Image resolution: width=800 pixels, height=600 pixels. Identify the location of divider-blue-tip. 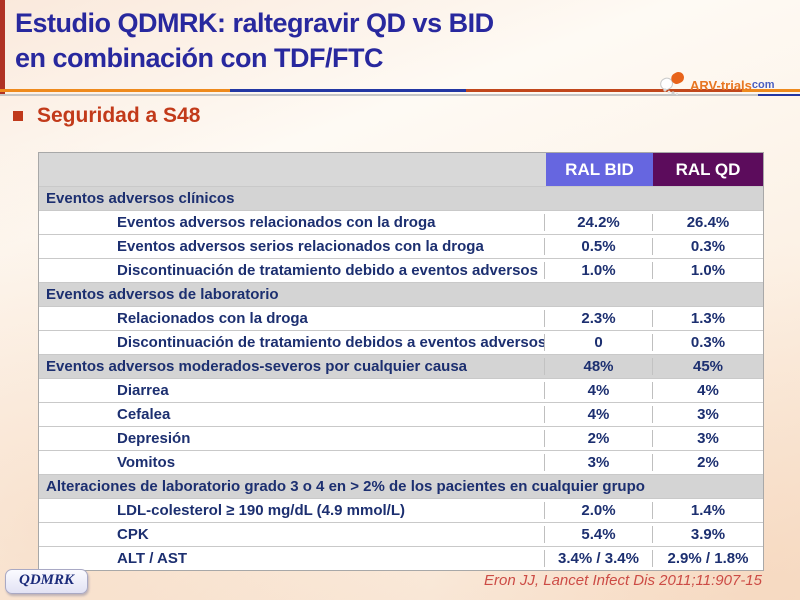
(779, 95).